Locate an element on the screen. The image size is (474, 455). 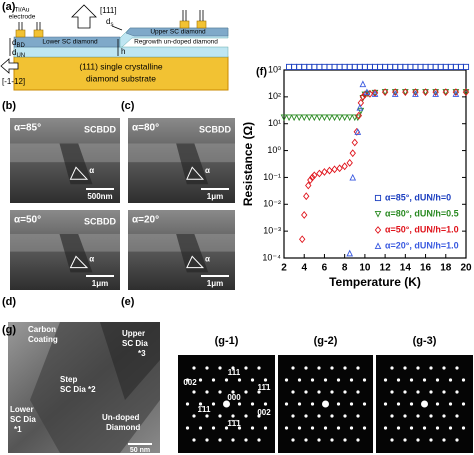
pattern-label: (g-1) is located at coordinates (227, 341).